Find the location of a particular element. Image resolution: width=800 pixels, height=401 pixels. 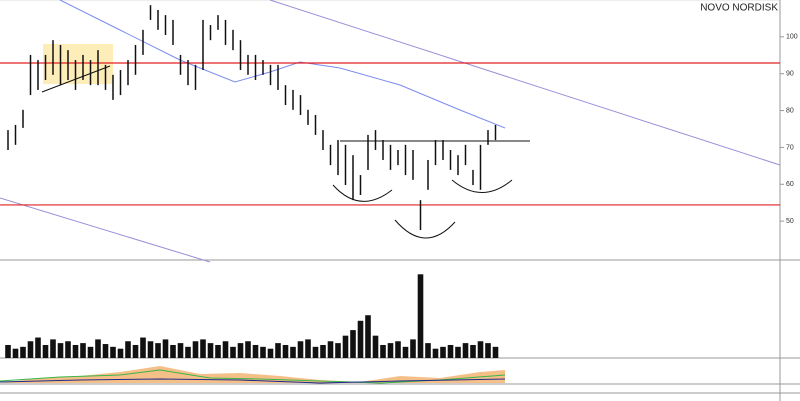

chart-title: NOVO NORDISK is located at coordinates (739, 8).